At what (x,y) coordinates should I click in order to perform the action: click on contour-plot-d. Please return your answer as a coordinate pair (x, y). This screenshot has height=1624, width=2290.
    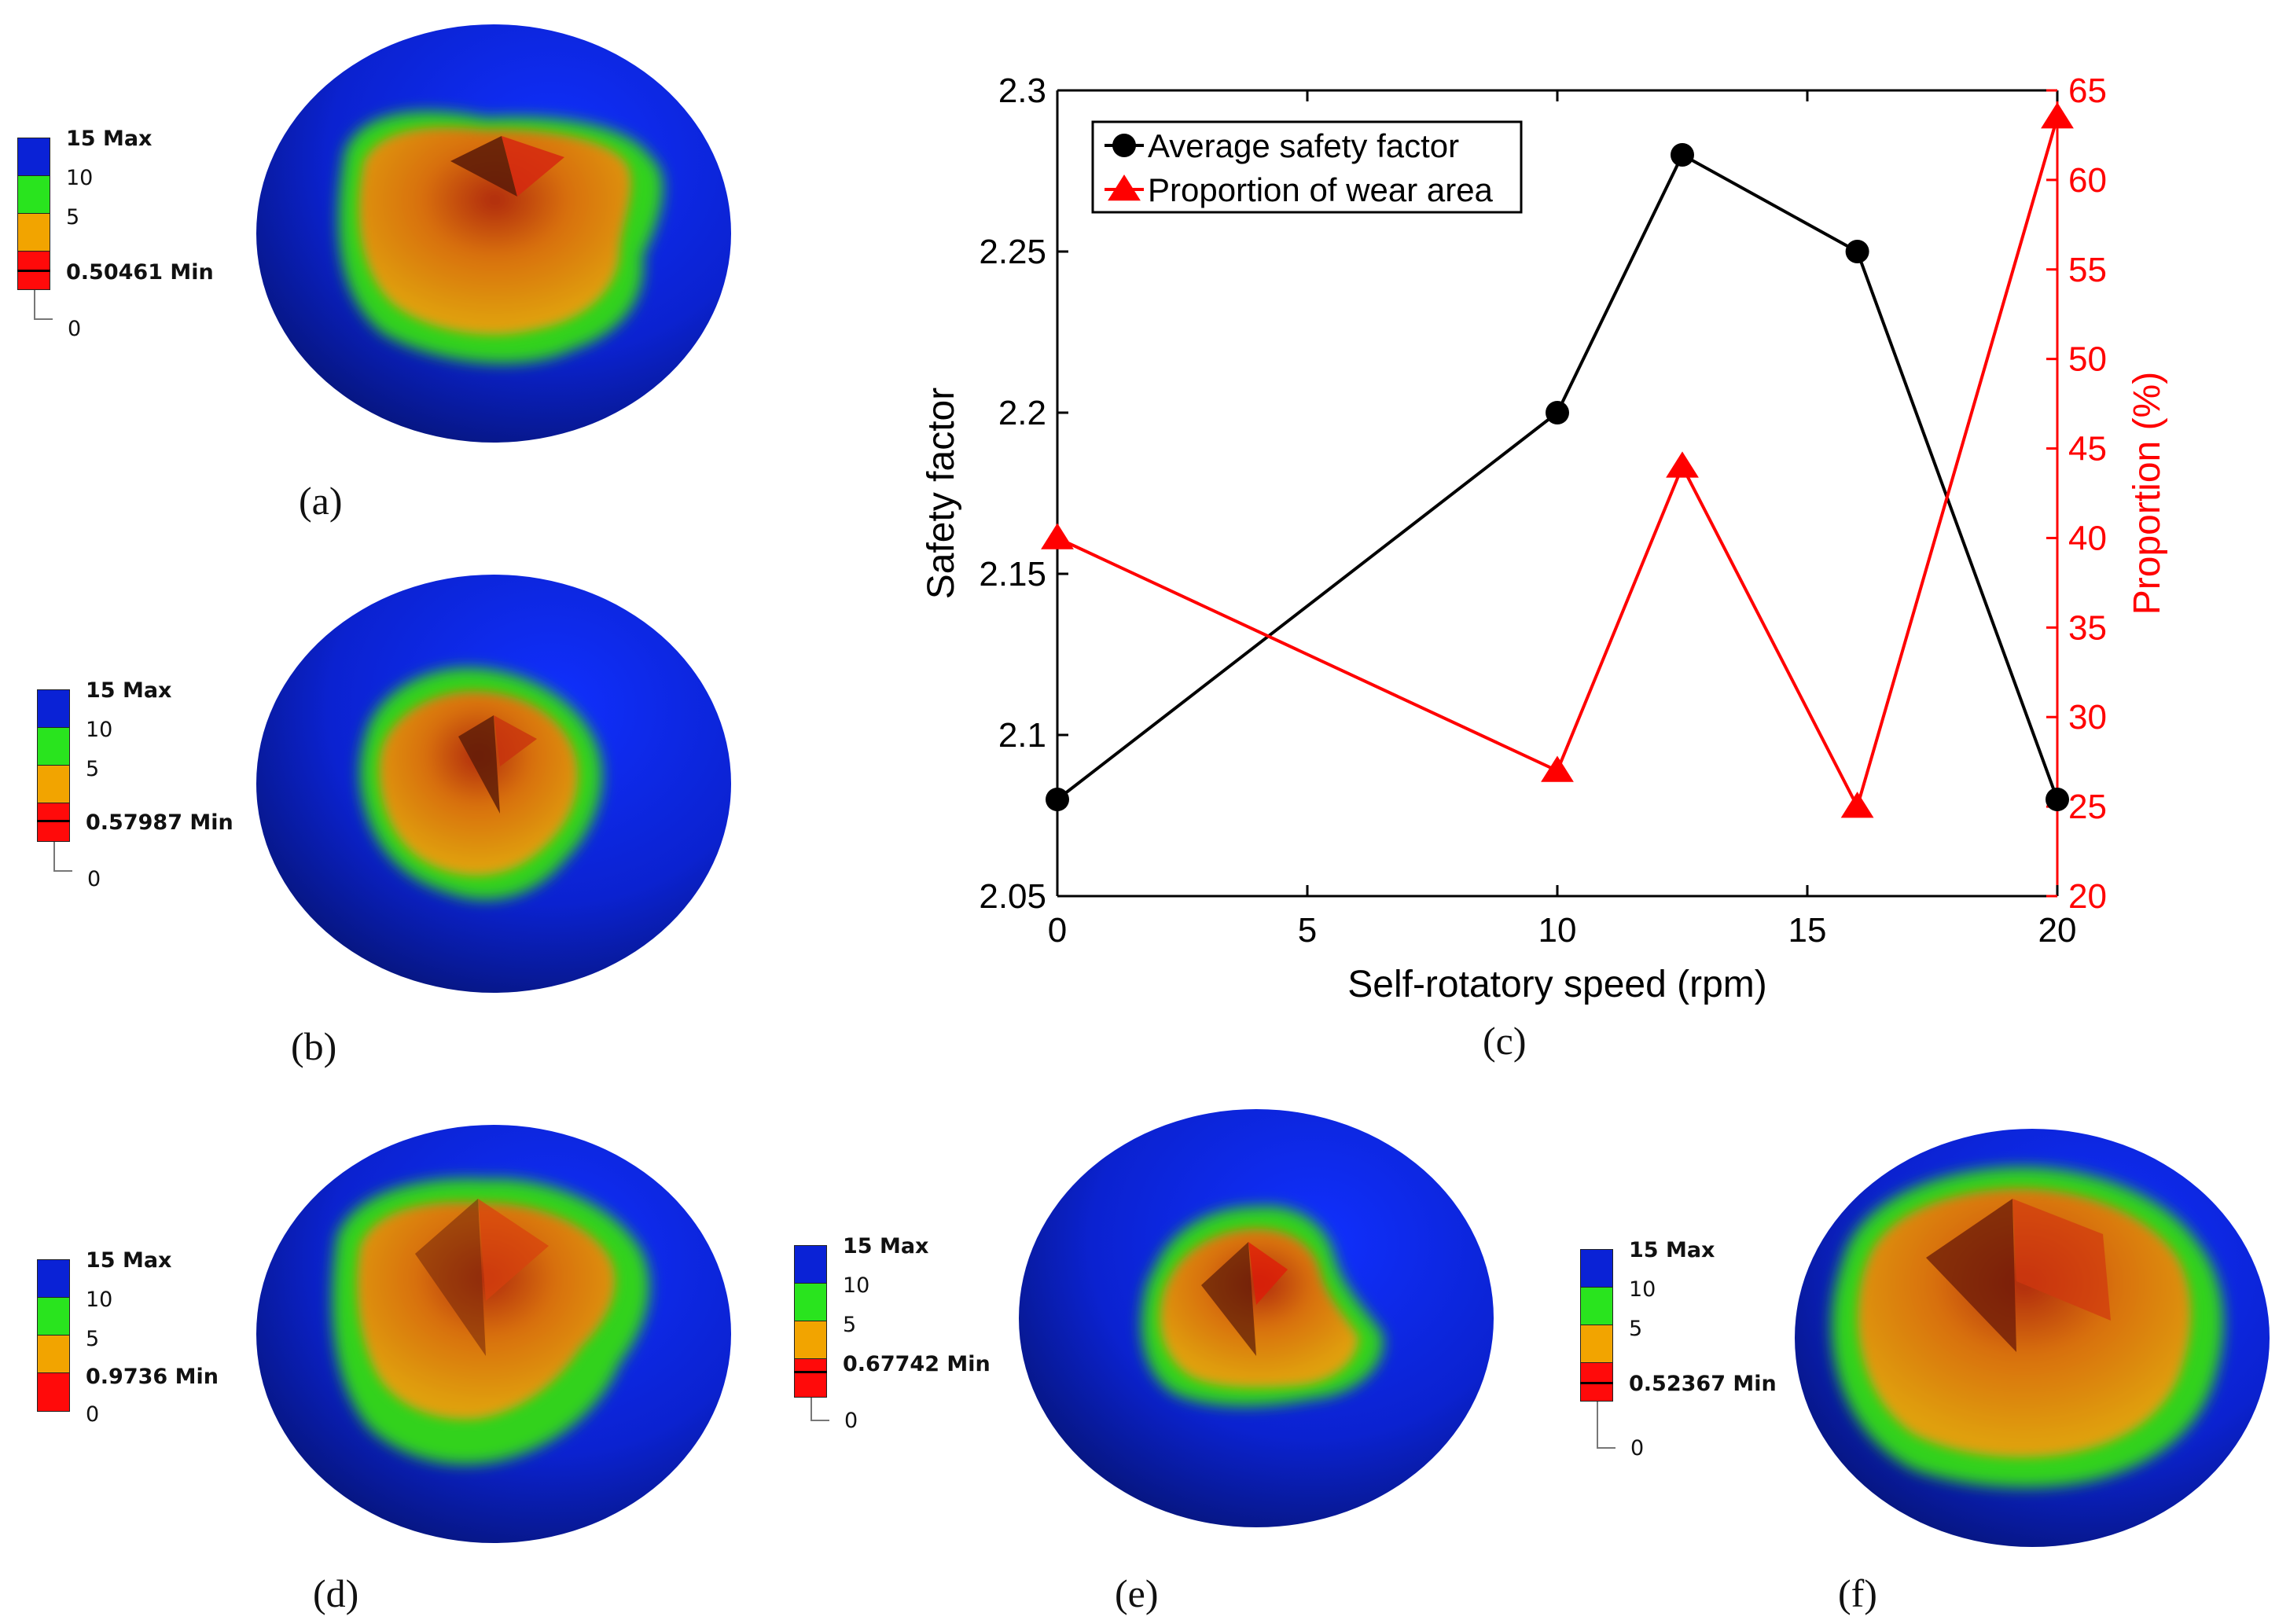
    Looking at the image, I should click on (493, 1334).